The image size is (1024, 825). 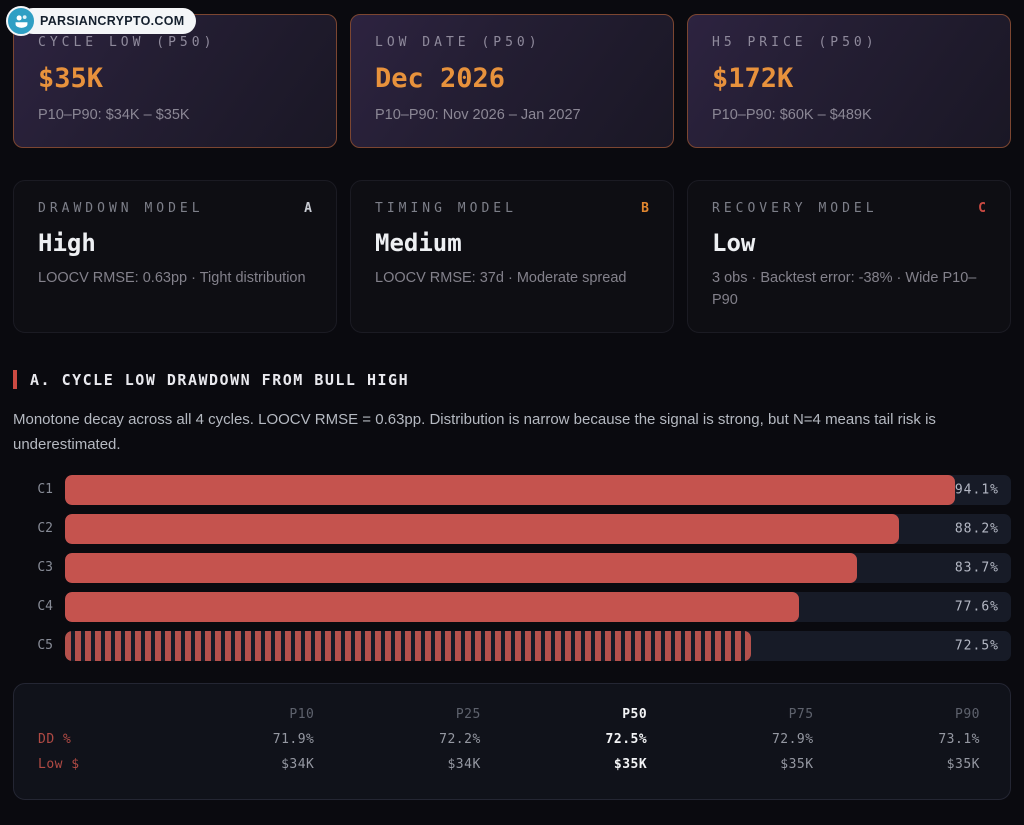 What do you see at coordinates (635, 714) in the screenshot?
I see `col-header-p50: P50` at bounding box center [635, 714].